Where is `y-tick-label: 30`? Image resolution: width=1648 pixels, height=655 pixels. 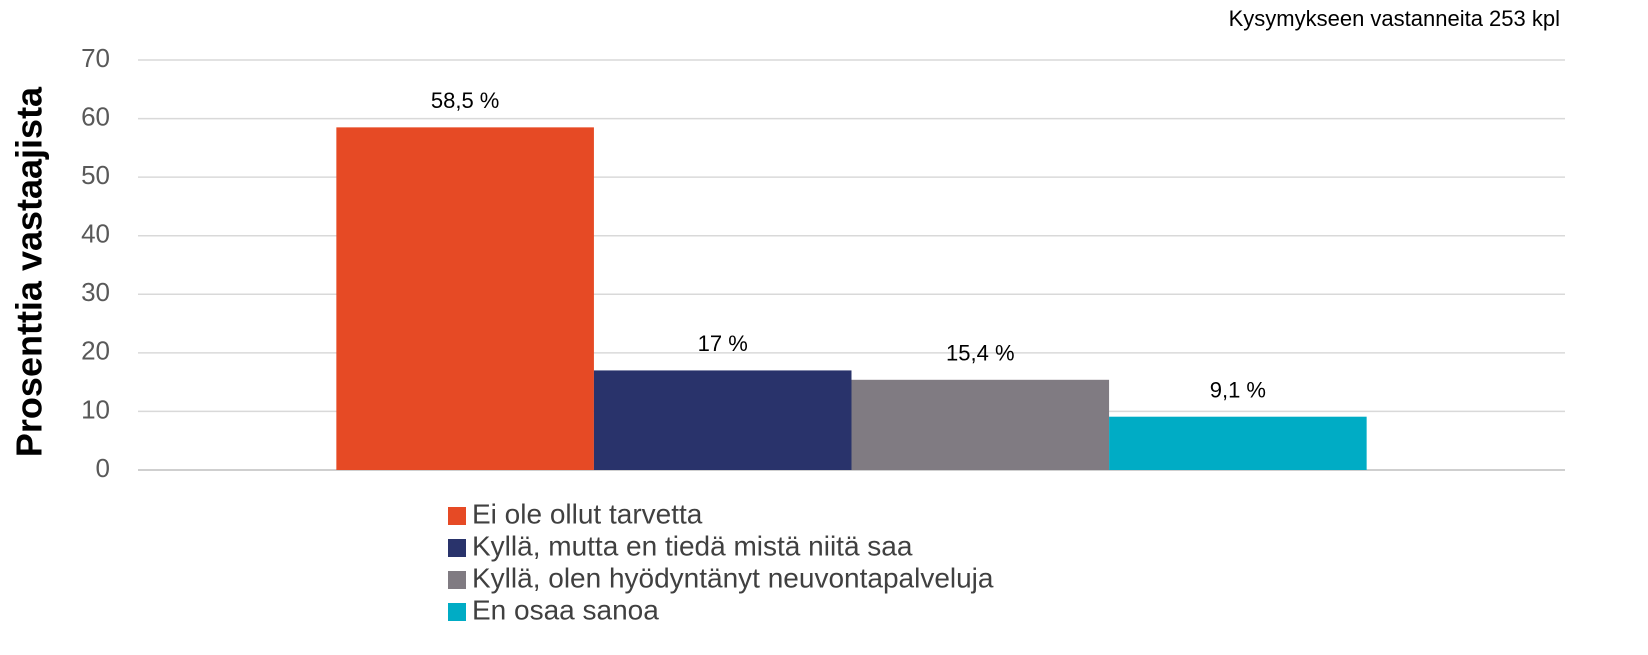 y-tick-label: 30 is located at coordinates (95, 292).